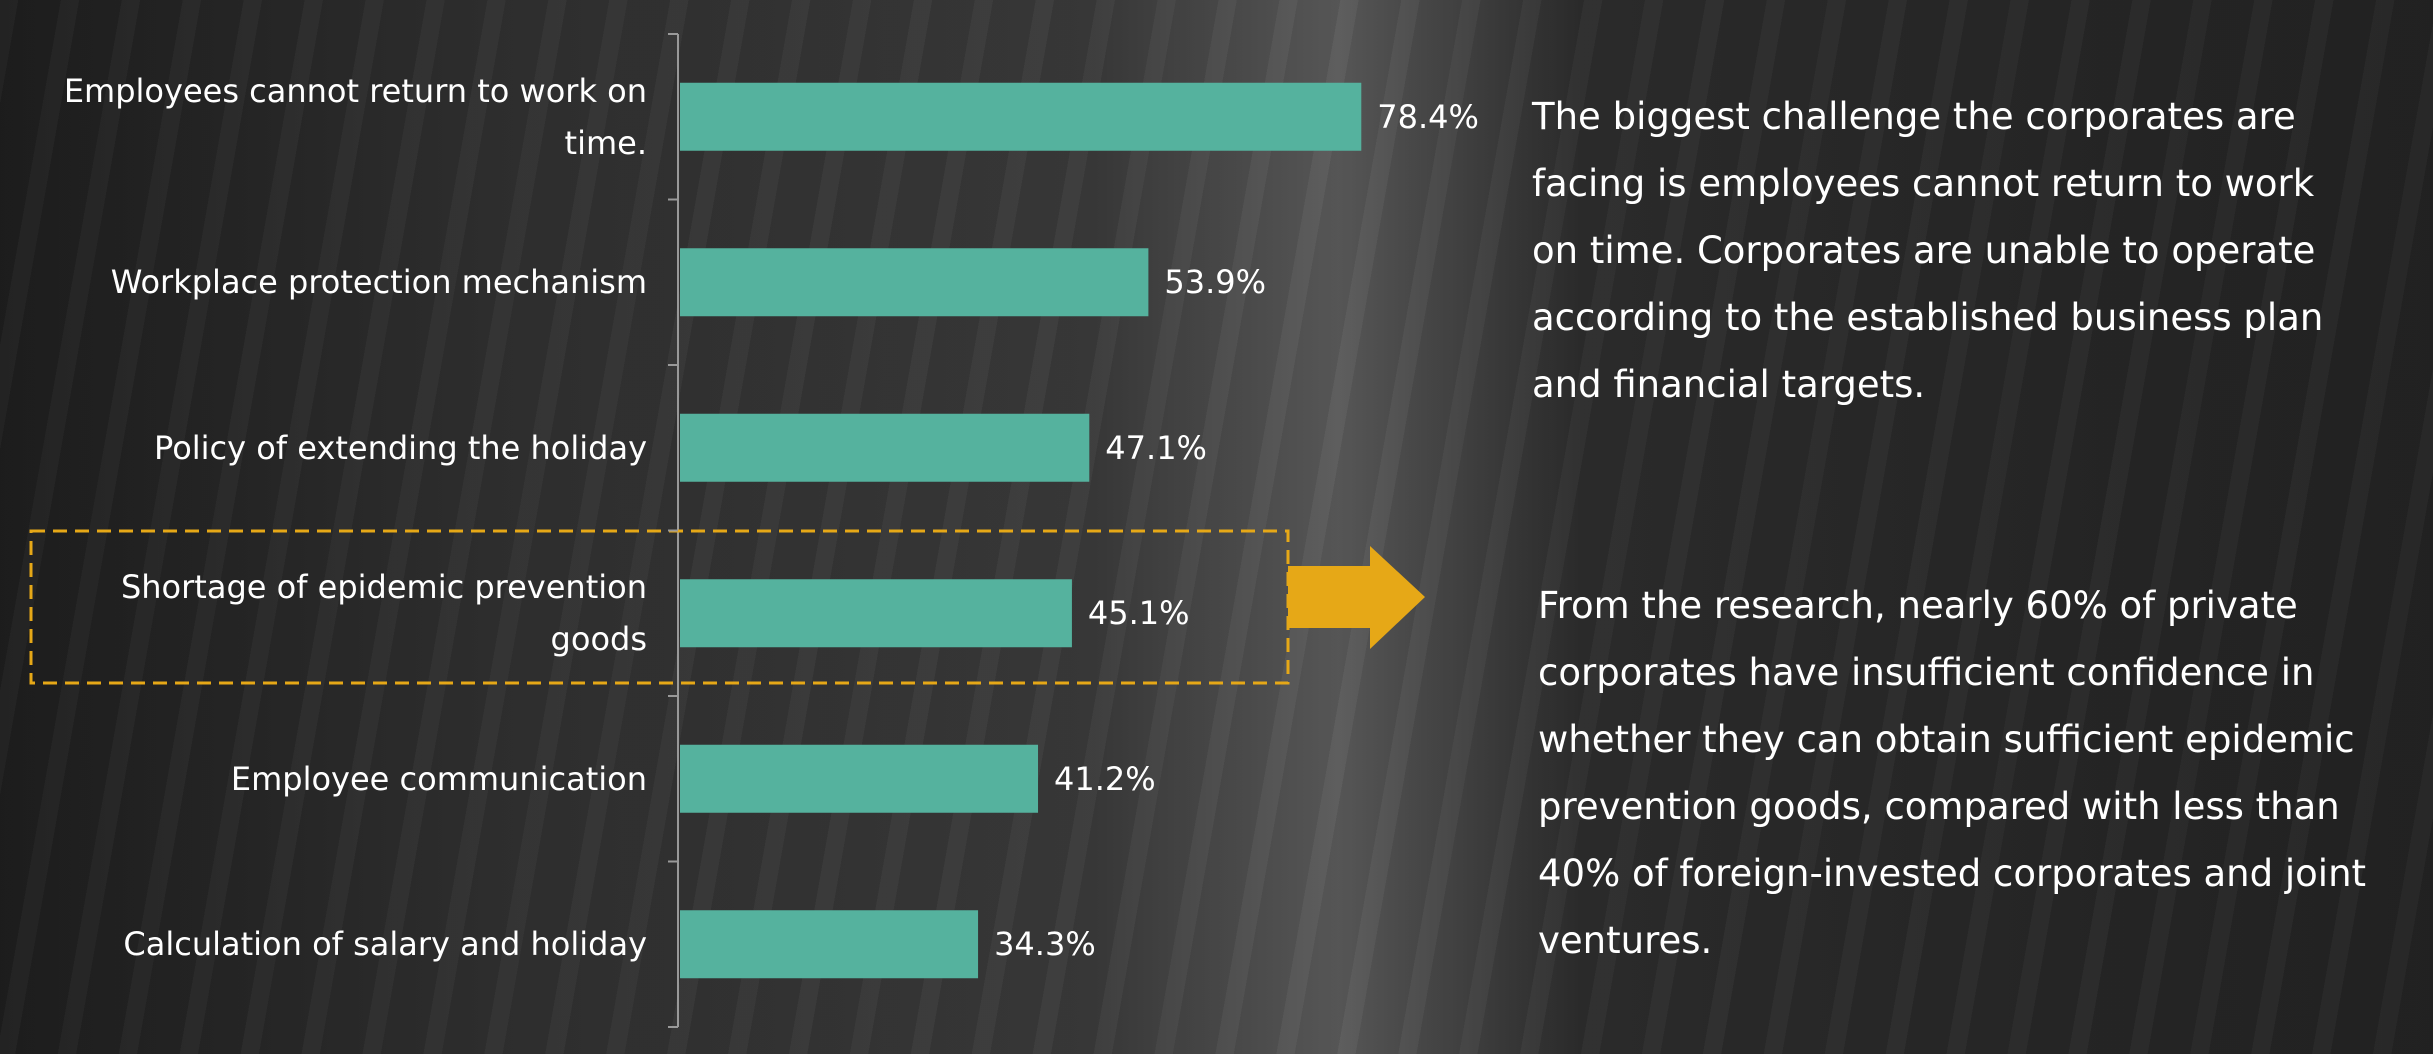  I want to click on data-label: 41.2%, so click(1105, 778).